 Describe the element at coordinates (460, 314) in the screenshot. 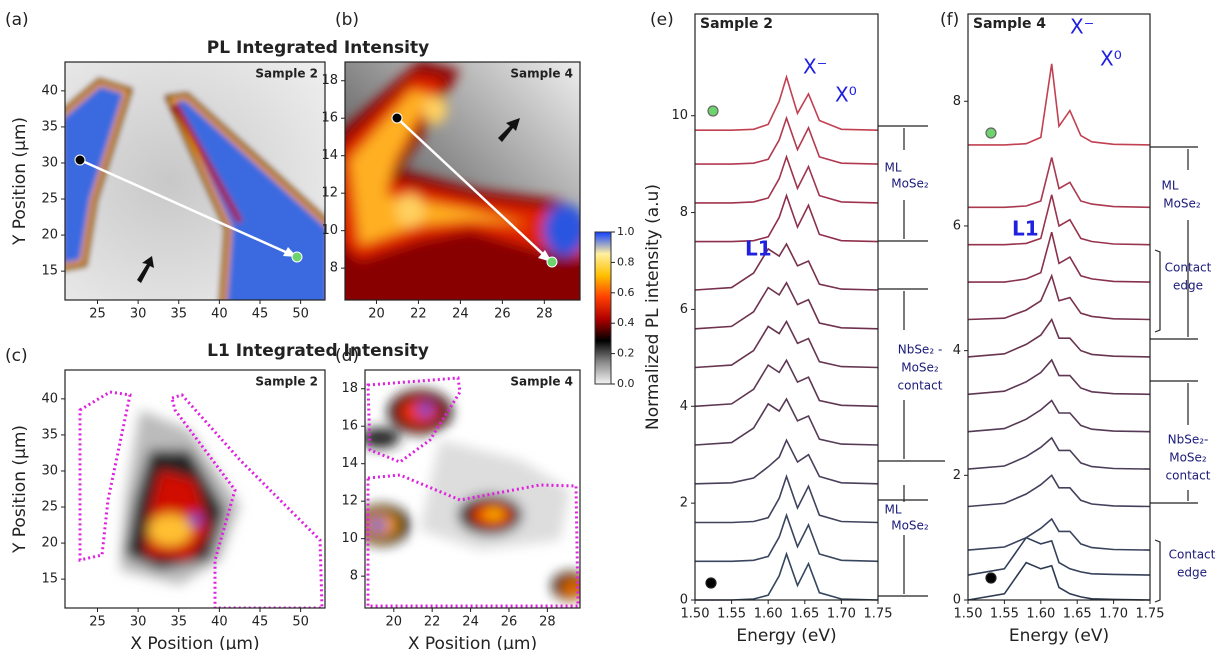

I see `x-tick-label: 24` at that location.